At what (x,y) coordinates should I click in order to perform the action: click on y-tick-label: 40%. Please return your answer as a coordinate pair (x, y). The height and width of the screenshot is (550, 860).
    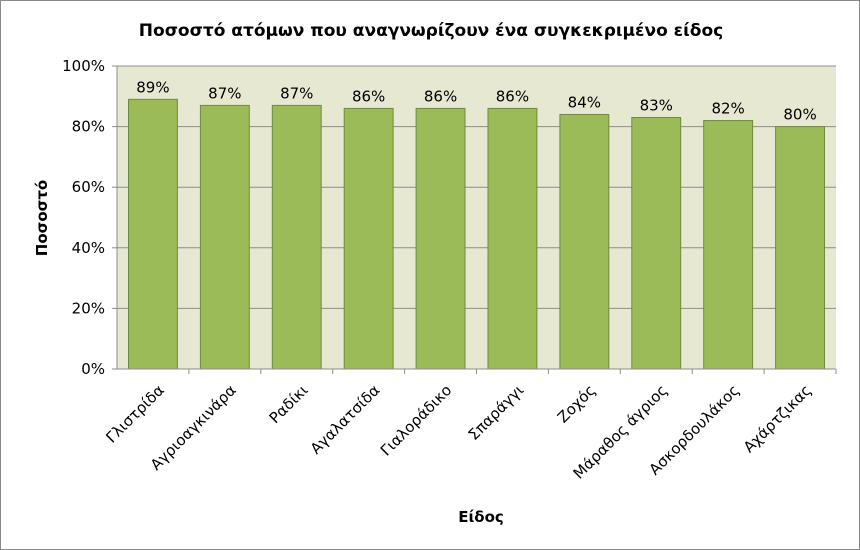
    Looking at the image, I should click on (88, 248).